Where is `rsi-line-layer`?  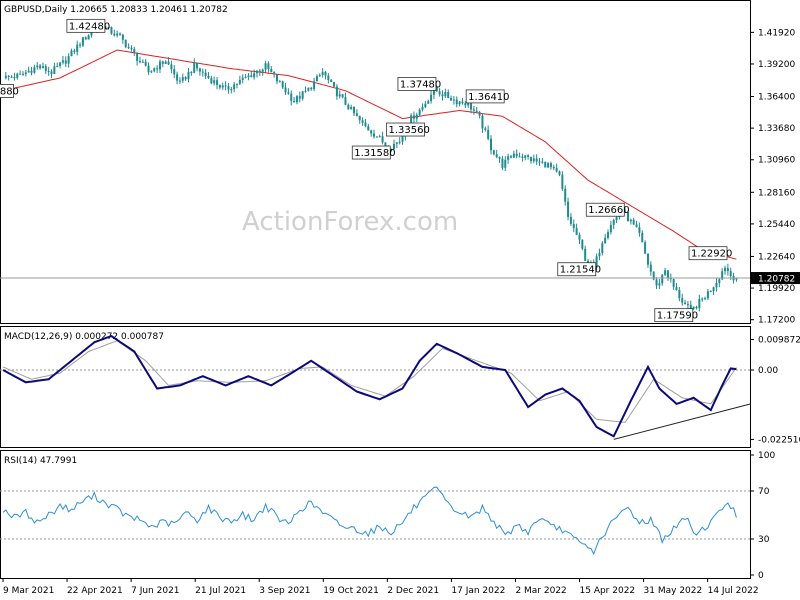
rsi-line-layer is located at coordinates (375, 521).